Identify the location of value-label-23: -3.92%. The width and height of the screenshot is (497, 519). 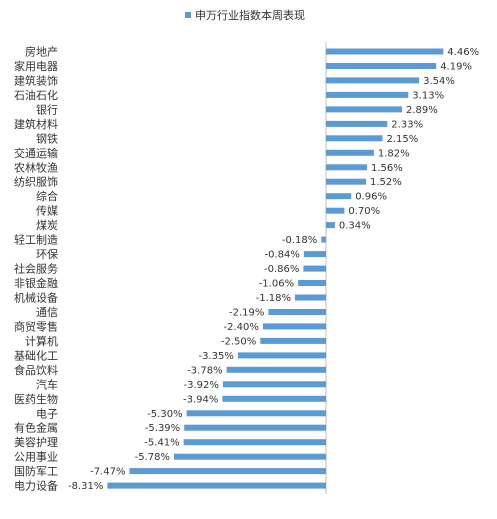
(201, 385).